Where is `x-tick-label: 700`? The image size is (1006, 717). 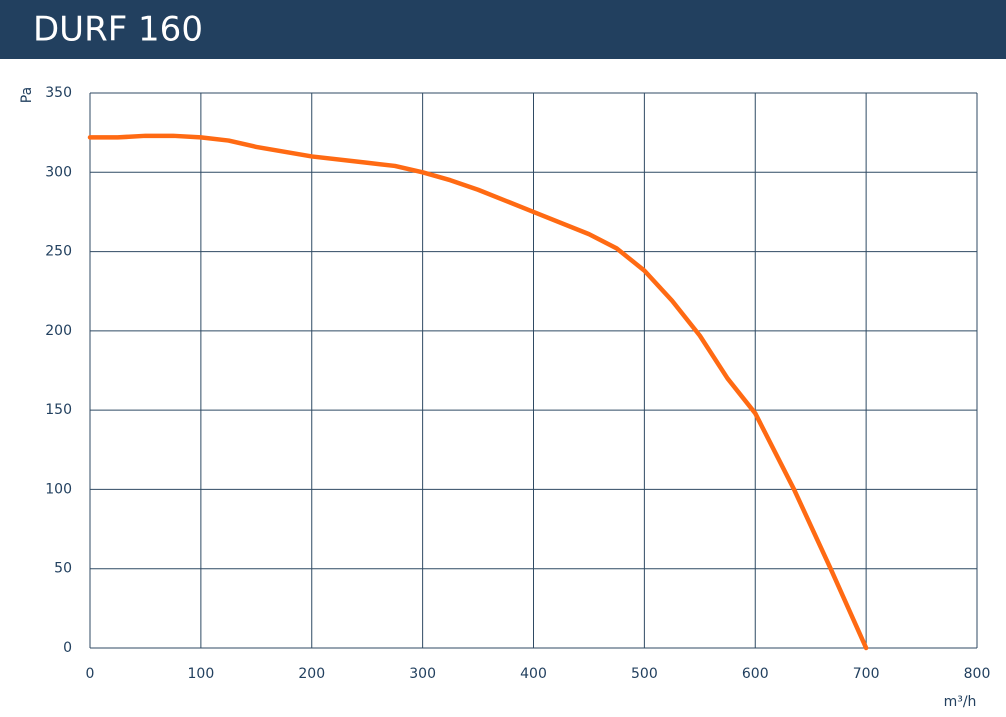 x-tick-label: 700 is located at coordinates (866, 674).